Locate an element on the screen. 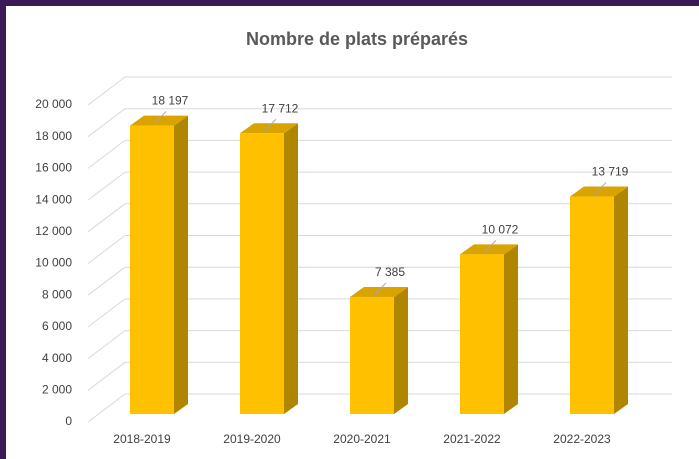 Image resolution: width=699 pixels, height=459 pixels. y-tick-label: 8 000 is located at coordinates (57, 294).